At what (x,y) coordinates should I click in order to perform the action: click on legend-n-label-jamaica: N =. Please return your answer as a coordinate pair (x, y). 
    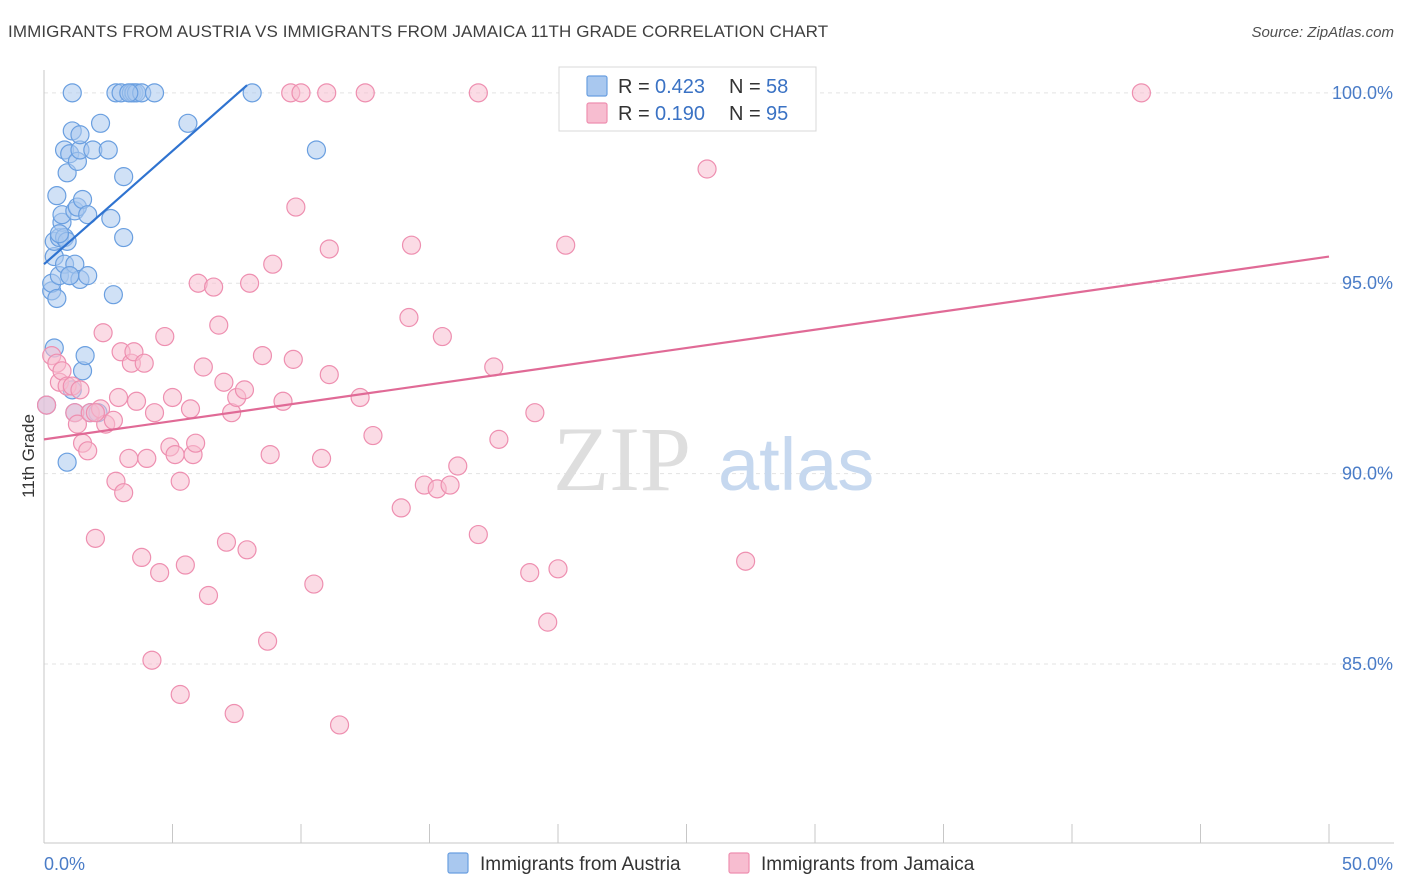
    Looking at the image, I should click on (745, 114).